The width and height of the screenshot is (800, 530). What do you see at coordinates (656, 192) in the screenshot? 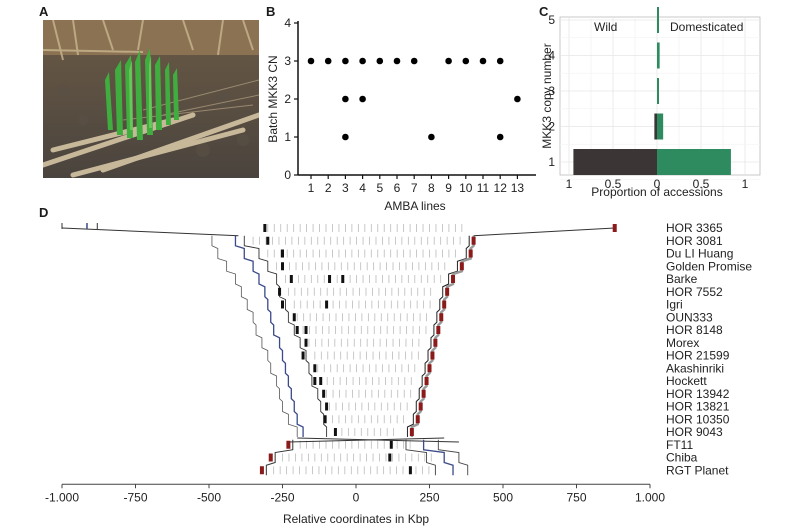
I see `panel-c-xlabel: Proportion of accessions` at bounding box center [656, 192].